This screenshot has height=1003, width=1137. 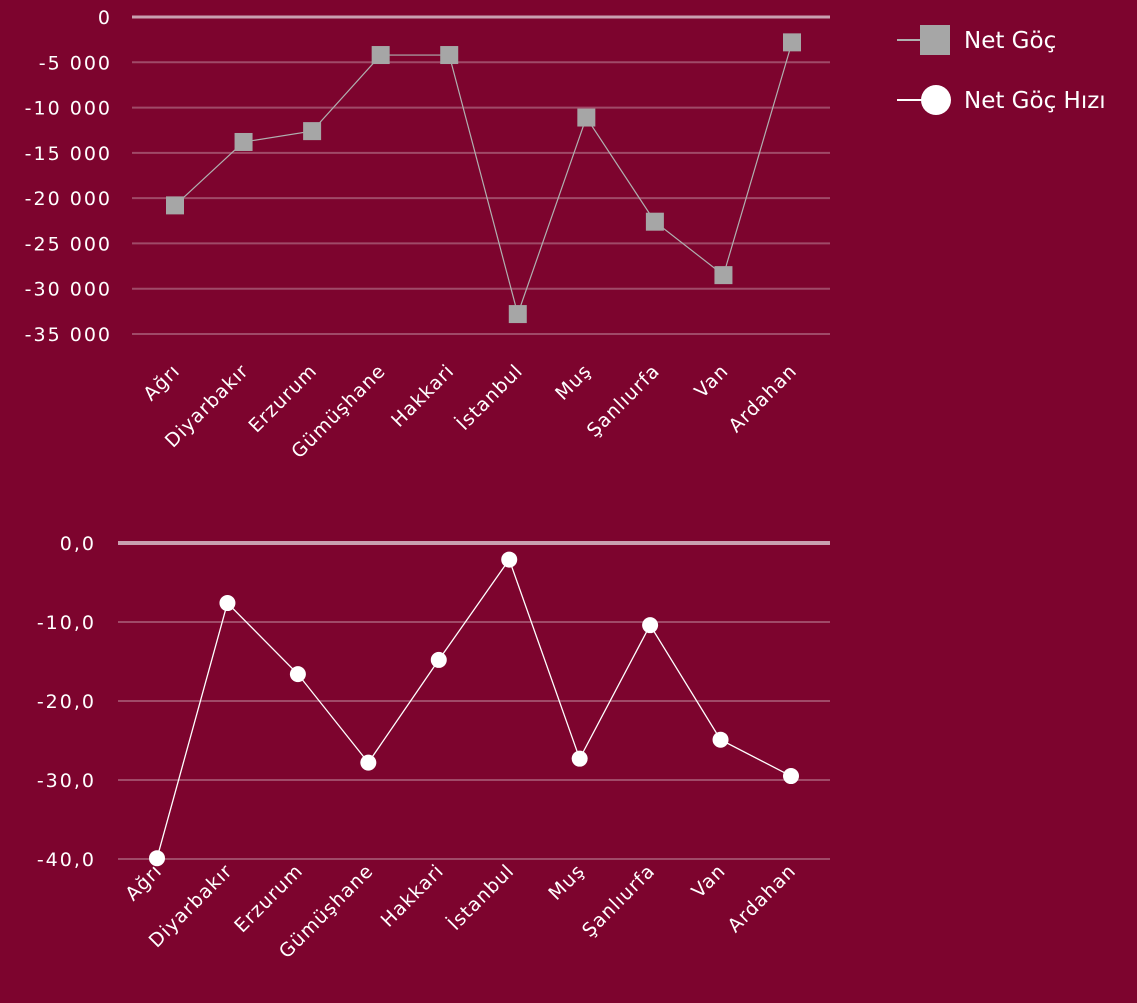 I want to click on y-tick-label: -35 000, so click(x=68, y=335).